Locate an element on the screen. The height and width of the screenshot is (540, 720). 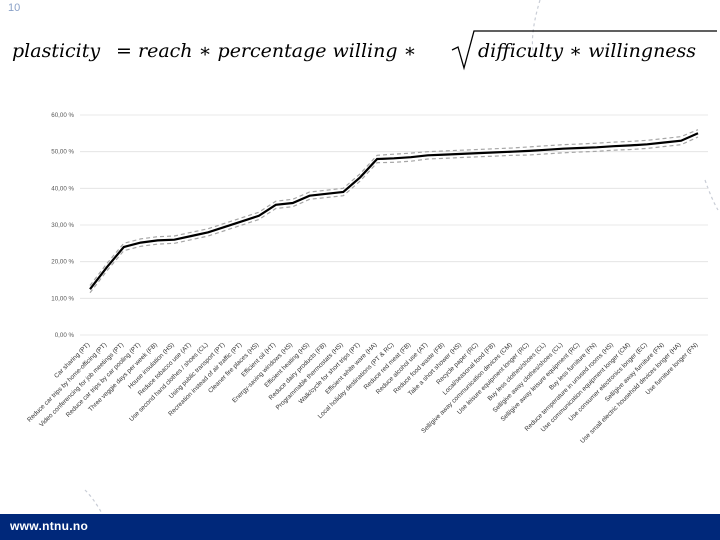
y-tick-label: 30,00 % is located at coordinates (62, 225).